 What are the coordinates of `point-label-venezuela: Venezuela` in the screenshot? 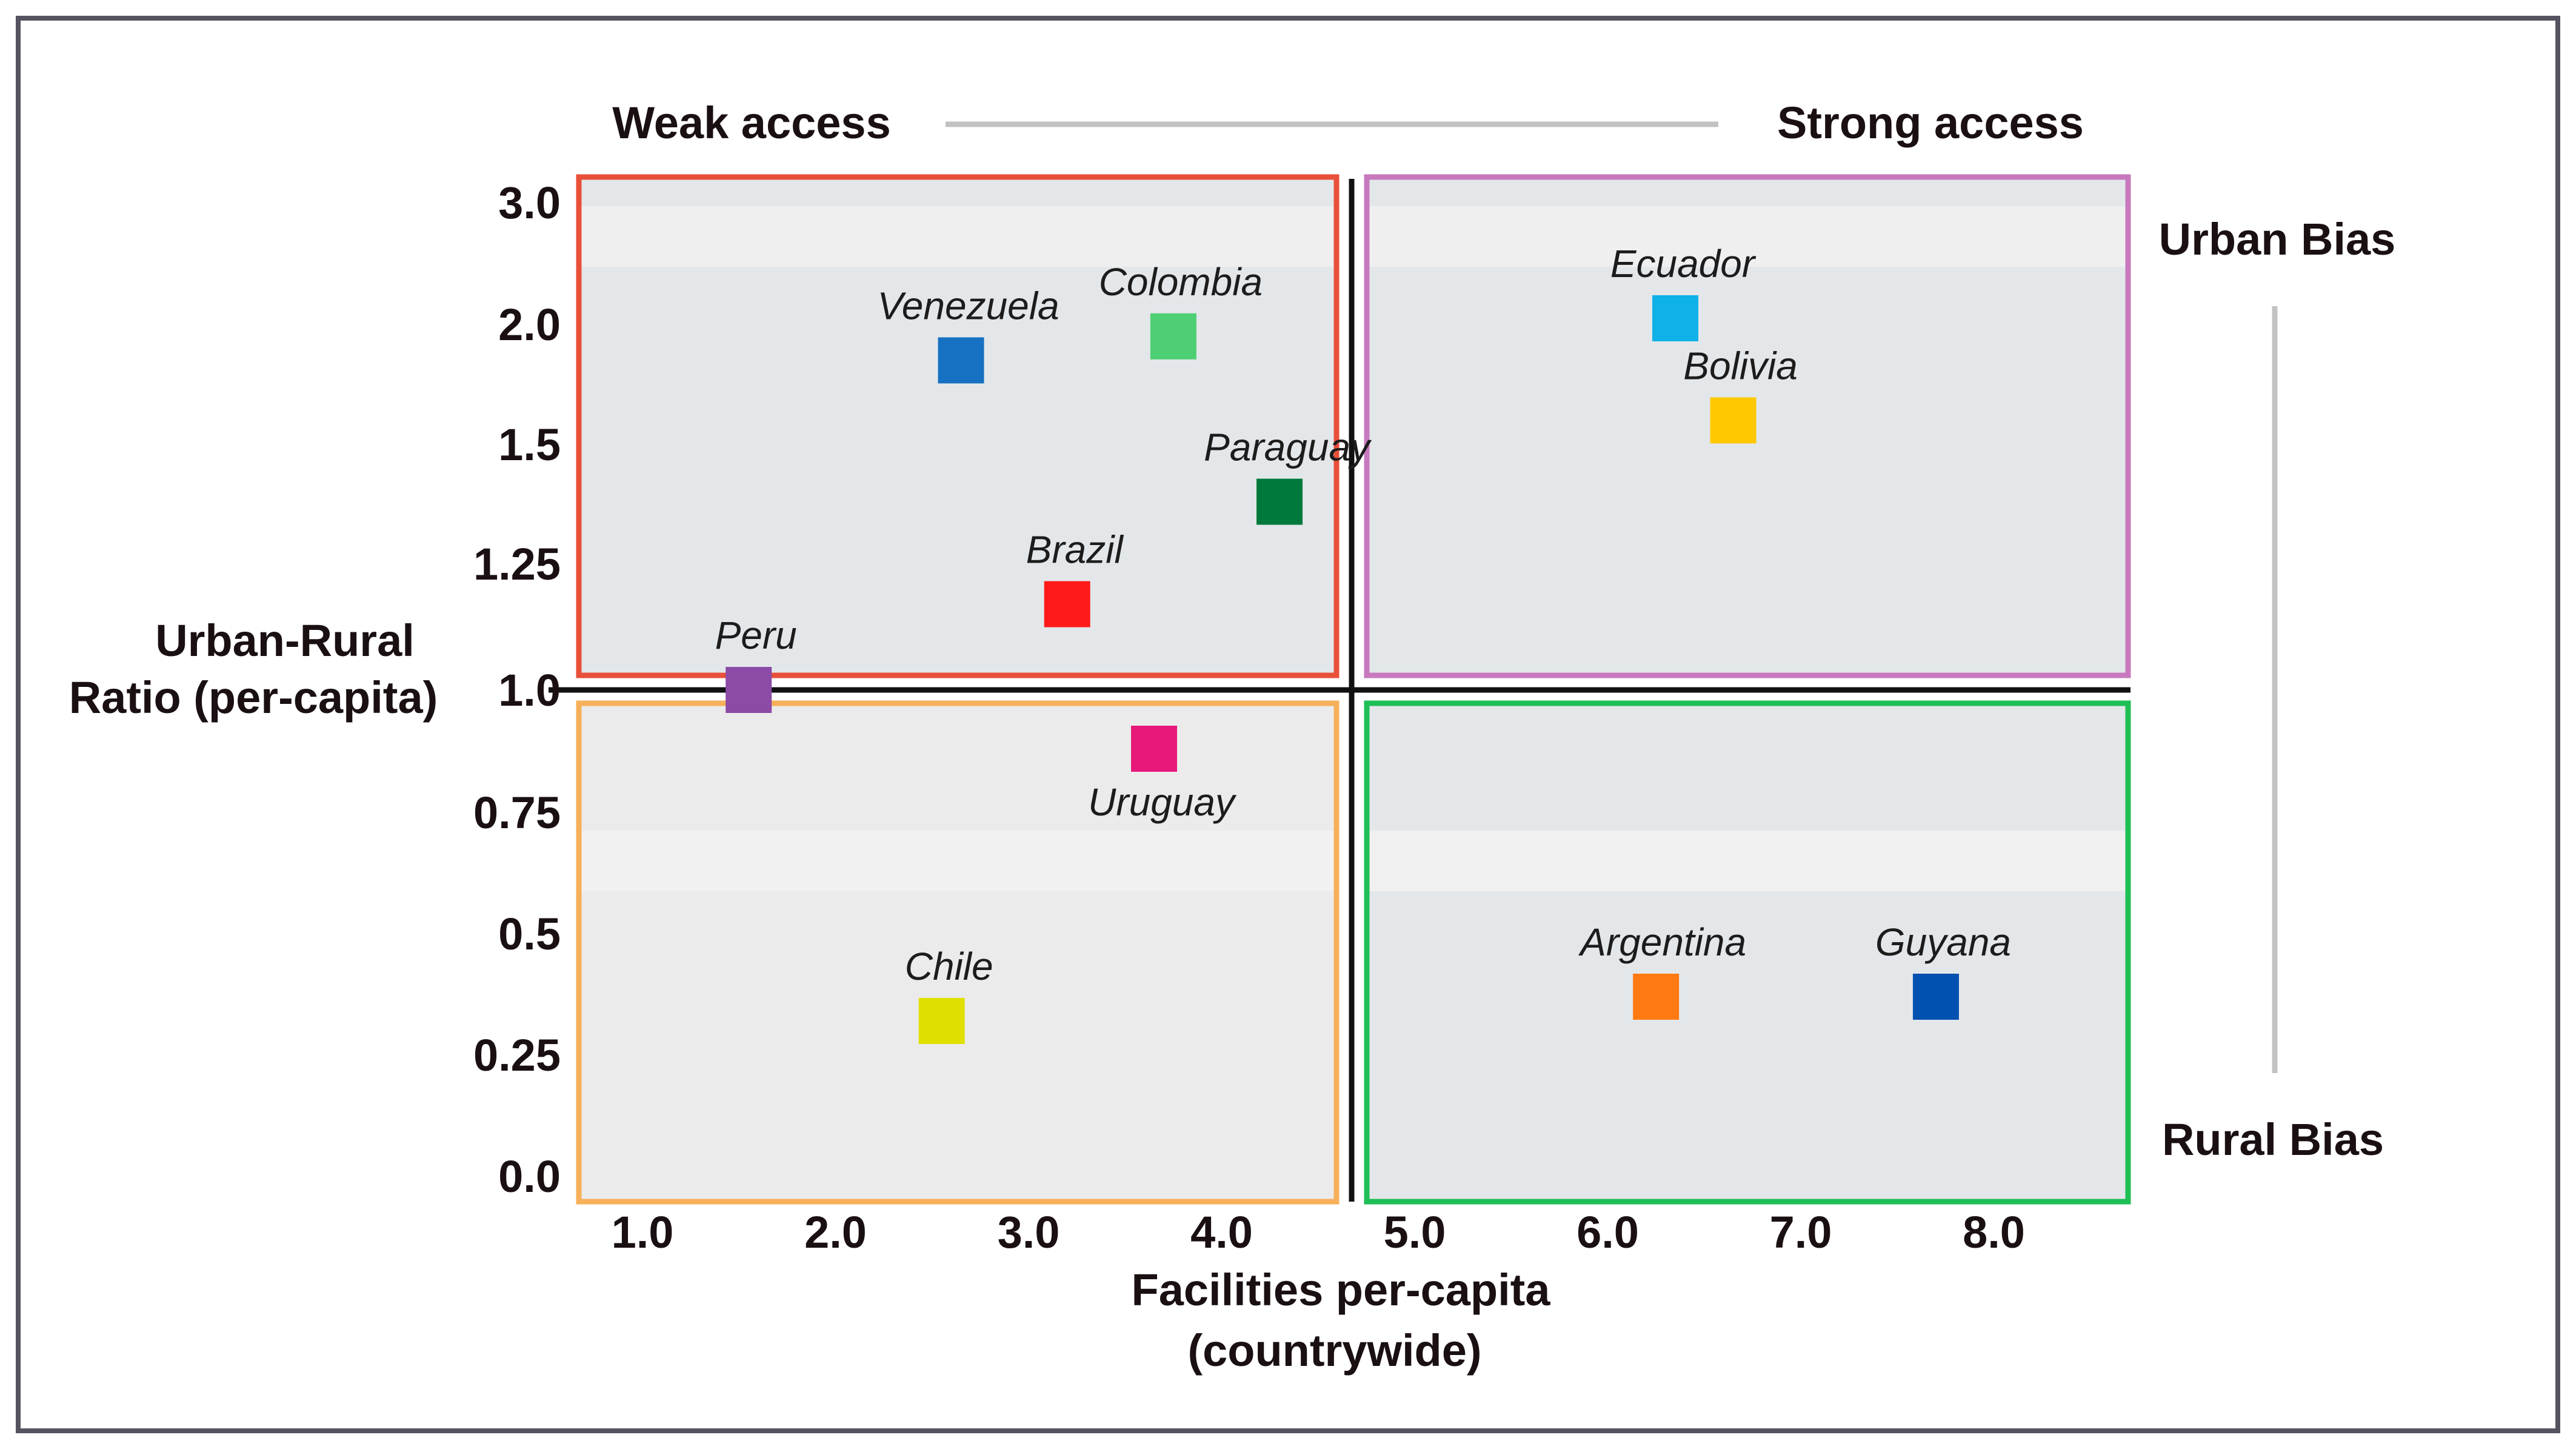 It's located at (968, 305).